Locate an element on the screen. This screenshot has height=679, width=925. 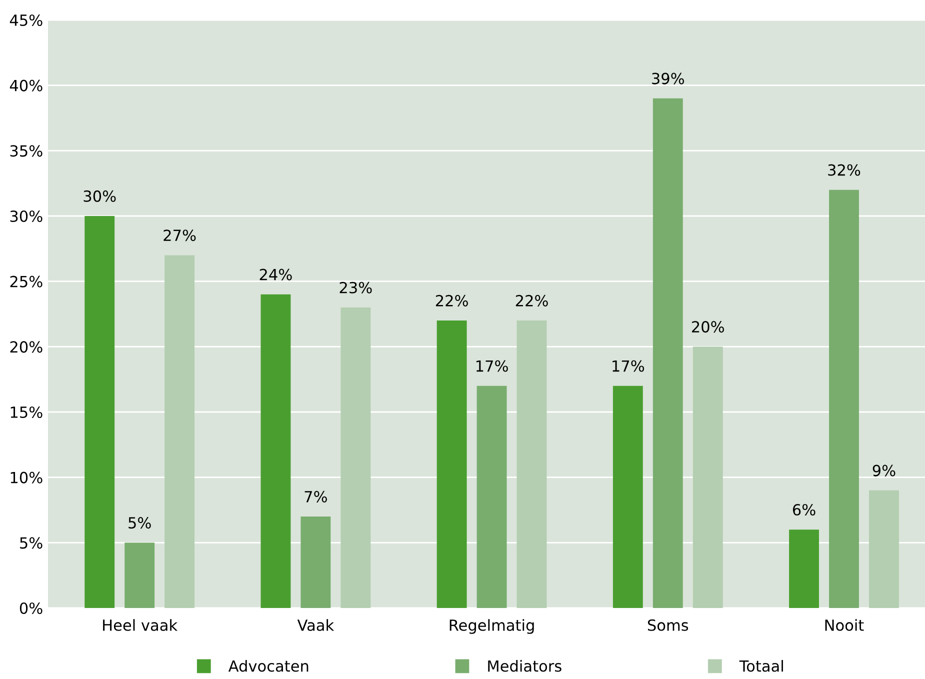
data-label: 30% is located at coordinates (100, 196).